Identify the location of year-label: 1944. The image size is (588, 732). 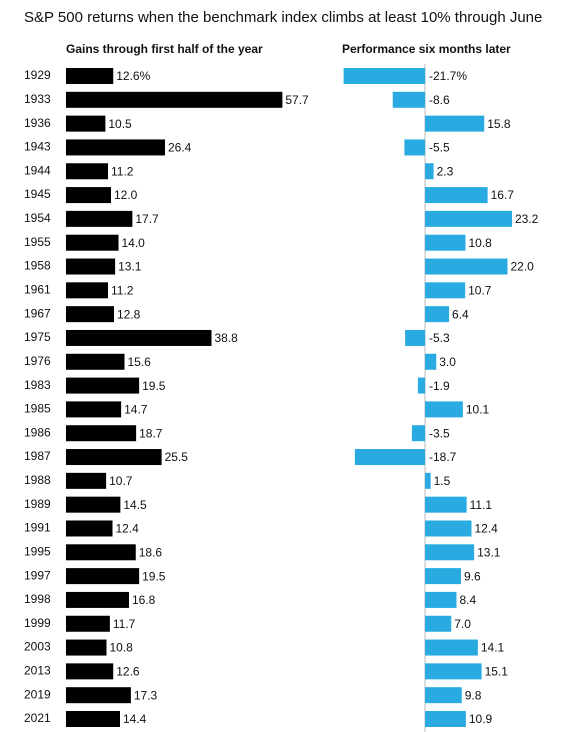
(37, 170).